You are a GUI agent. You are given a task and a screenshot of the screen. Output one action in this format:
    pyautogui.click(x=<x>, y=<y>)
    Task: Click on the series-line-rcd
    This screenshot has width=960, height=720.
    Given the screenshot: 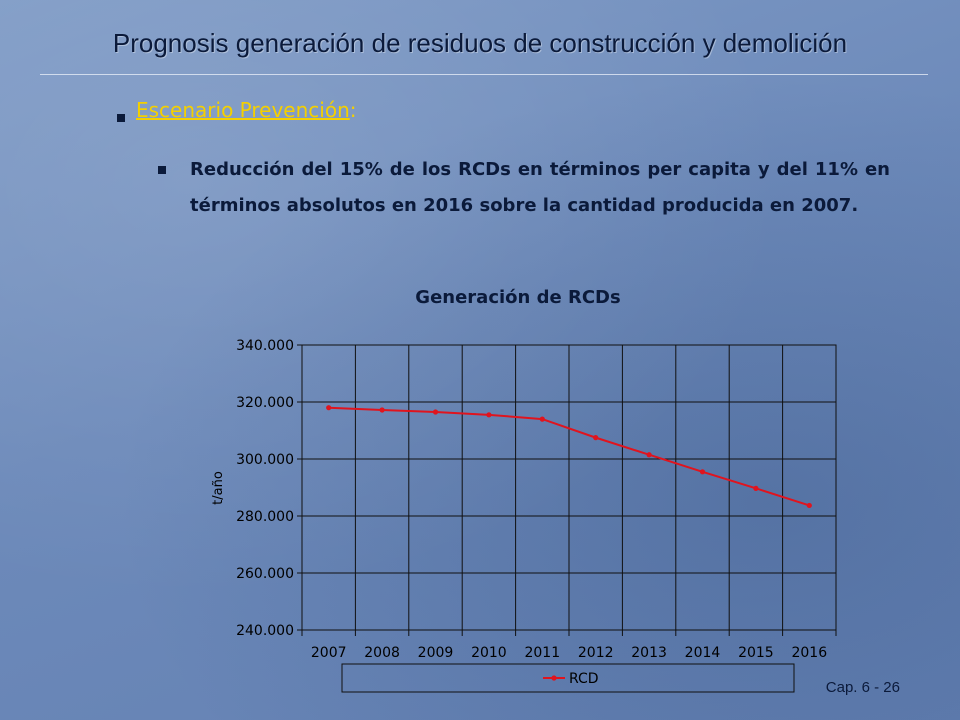 What is the action you would take?
    pyautogui.click(x=569, y=456)
    